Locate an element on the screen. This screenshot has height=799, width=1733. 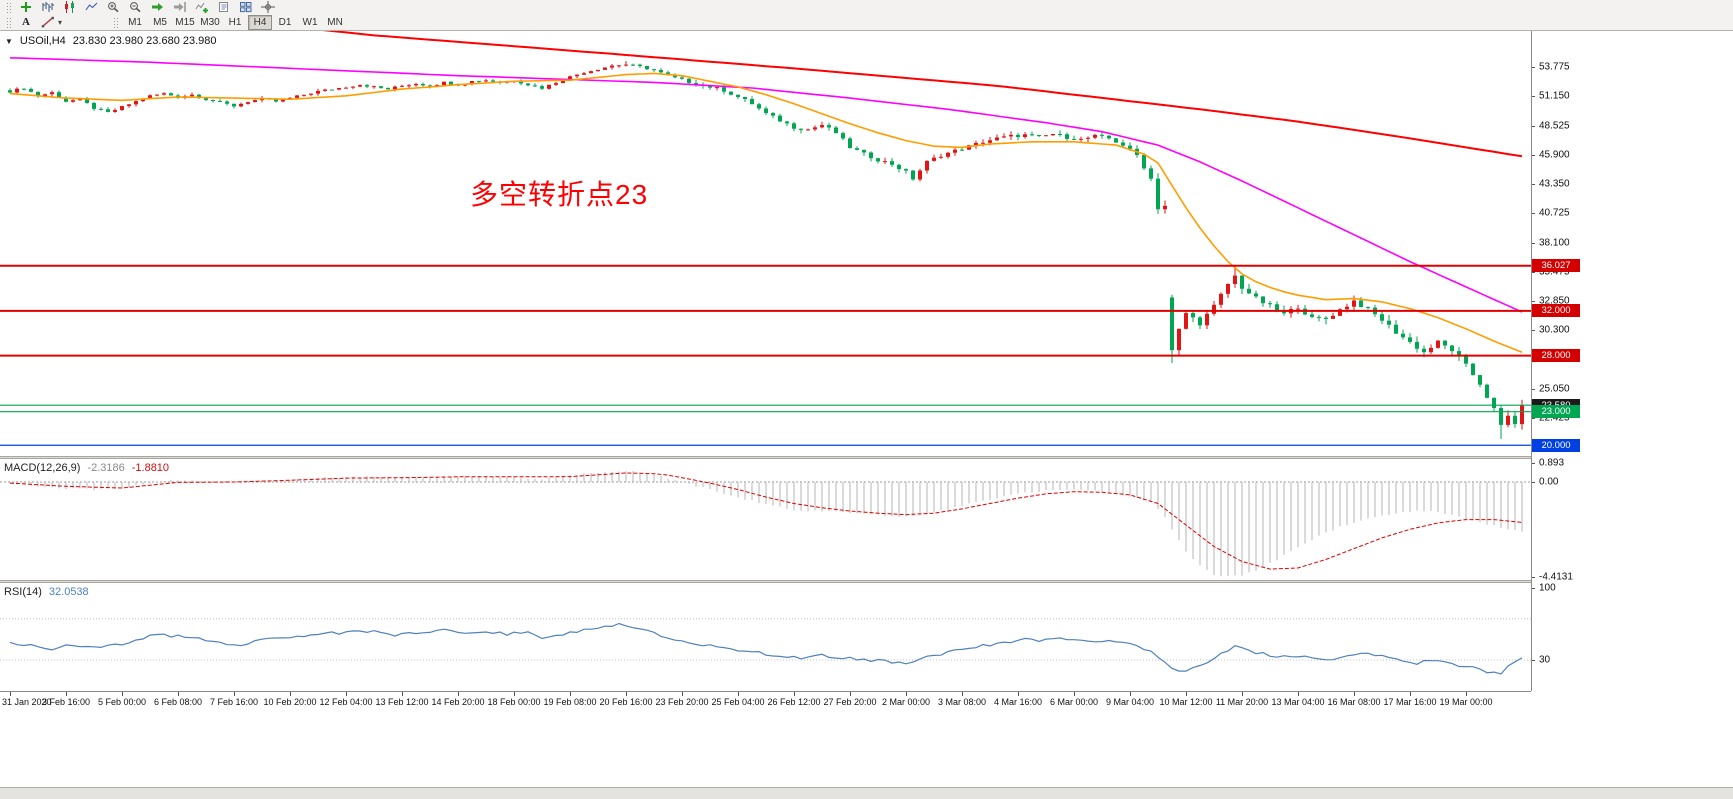
toolbar-handle is located at coordinates (8, 7).